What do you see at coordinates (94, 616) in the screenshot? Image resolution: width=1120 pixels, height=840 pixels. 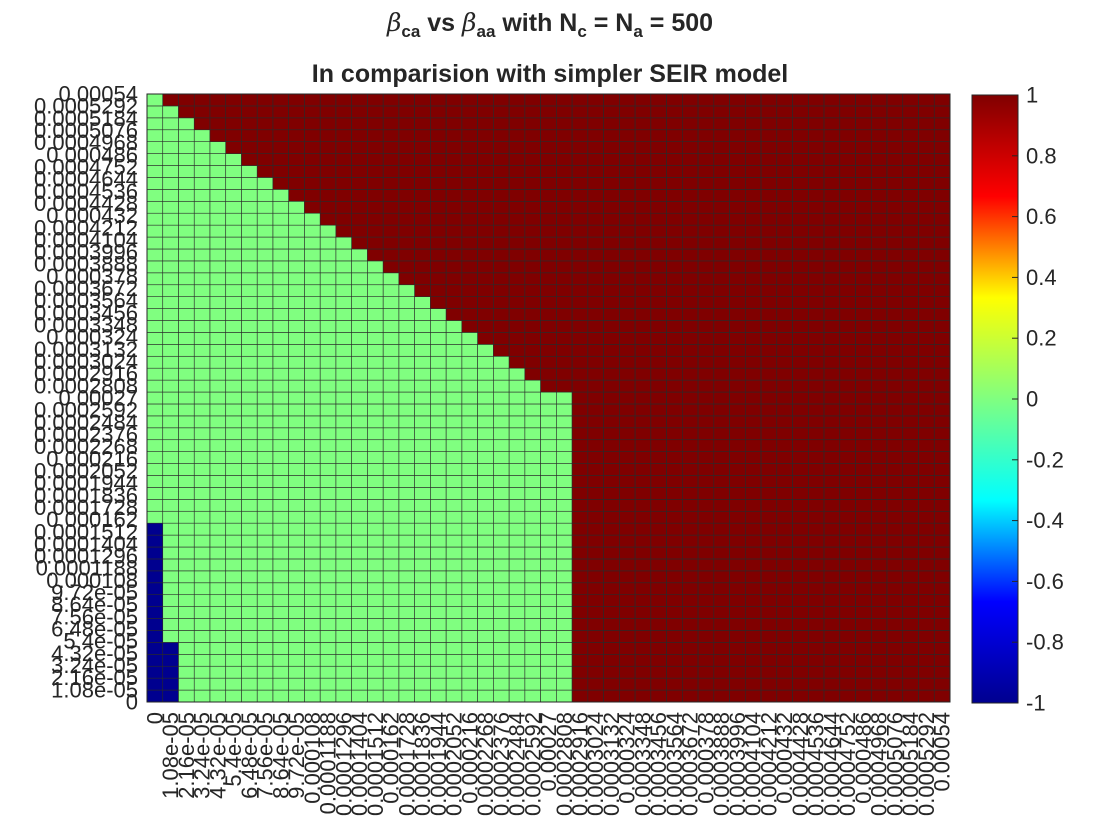 I see `y-tick-label: 7.56e-05` at bounding box center [94, 616].